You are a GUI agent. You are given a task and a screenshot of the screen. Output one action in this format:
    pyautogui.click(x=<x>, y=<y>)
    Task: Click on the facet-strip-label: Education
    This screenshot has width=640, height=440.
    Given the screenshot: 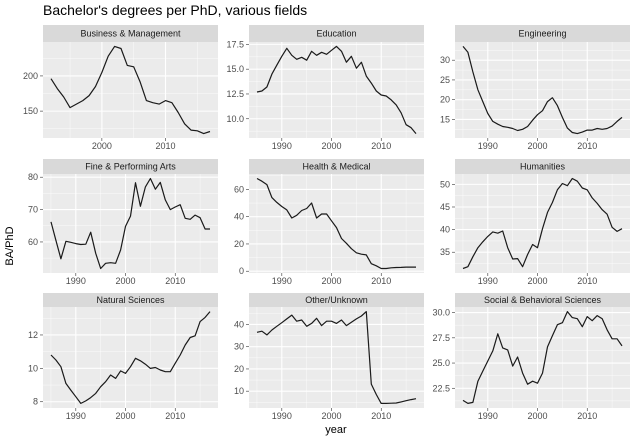 What is the action you would take?
    pyautogui.click(x=336, y=34)
    